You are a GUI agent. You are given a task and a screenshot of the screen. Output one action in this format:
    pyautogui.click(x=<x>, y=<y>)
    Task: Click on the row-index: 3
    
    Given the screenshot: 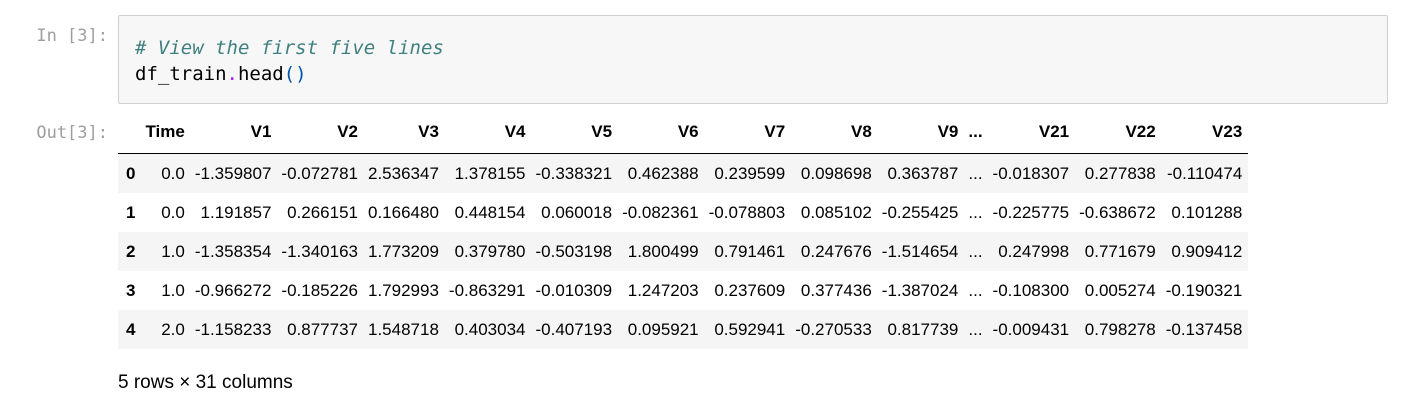 What is the action you would take?
    pyautogui.click(x=131, y=290)
    